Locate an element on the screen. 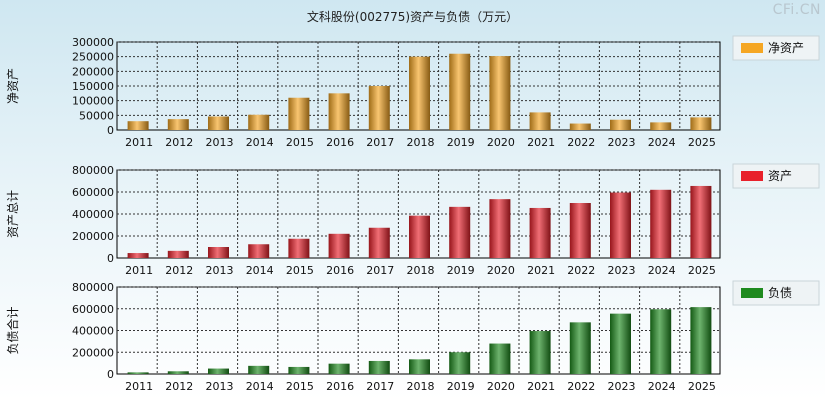  y-tick-label: 150000 is located at coordinates (93, 86).